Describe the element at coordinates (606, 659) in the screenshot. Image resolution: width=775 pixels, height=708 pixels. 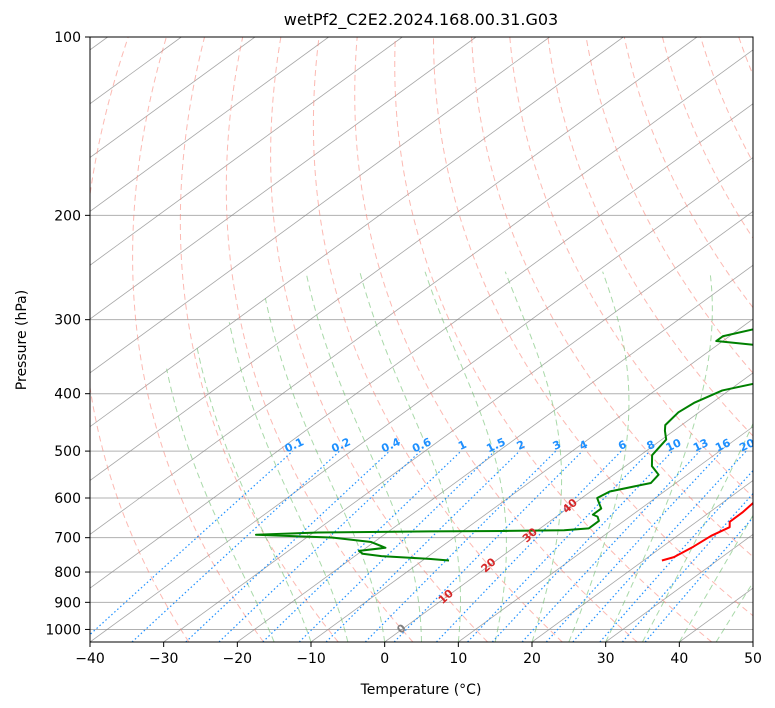
I see `x-tick-label: 30` at that location.